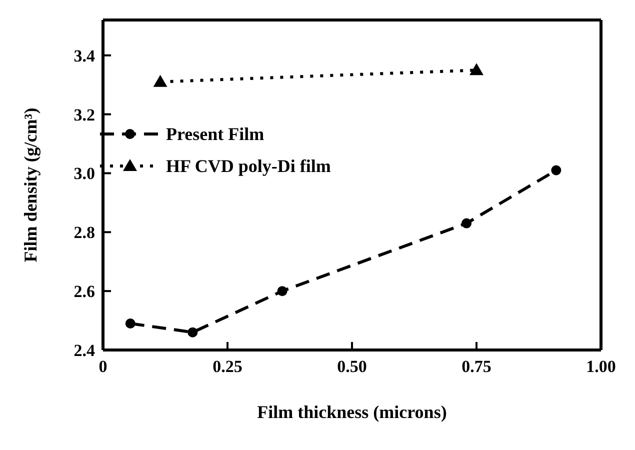  What do you see at coordinates (227, 366) in the screenshot?
I see `x-tick-label: 0.25` at bounding box center [227, 366].